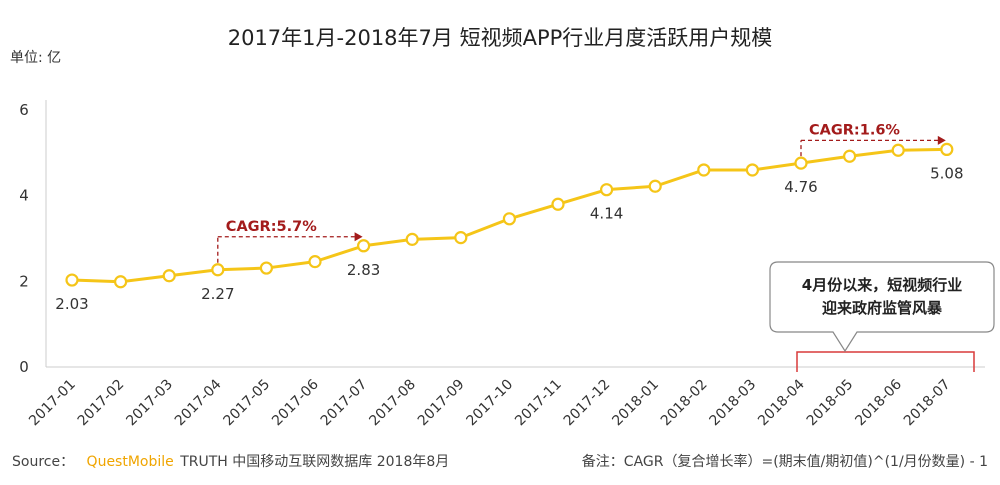 The image size is (1000, 485). I want to click on callout-line-1: 4月份以来，短视频行业, so click(882, 285).